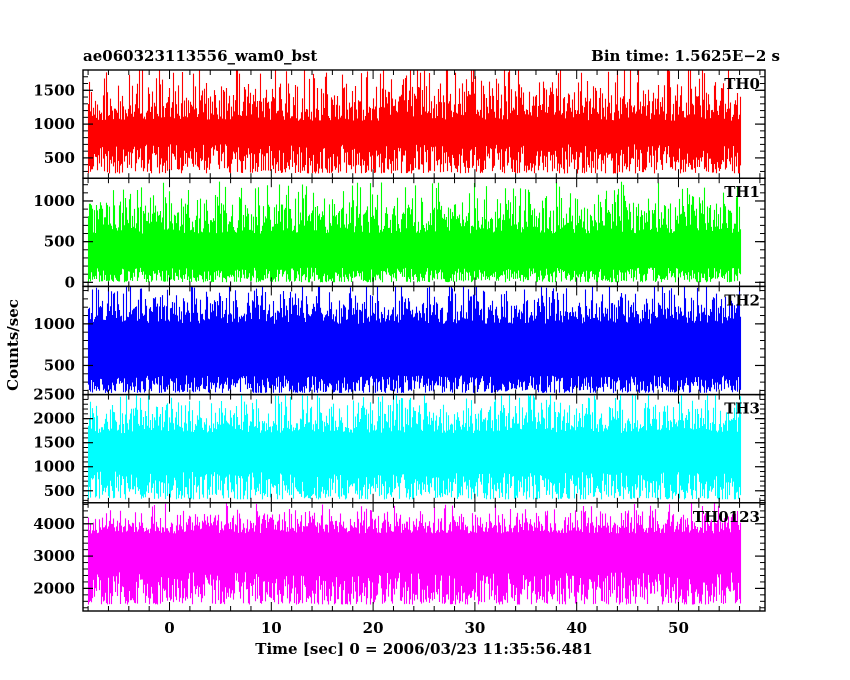  I want to click on x-axis: 0 10 20 30 40 50, so click(426, 628).